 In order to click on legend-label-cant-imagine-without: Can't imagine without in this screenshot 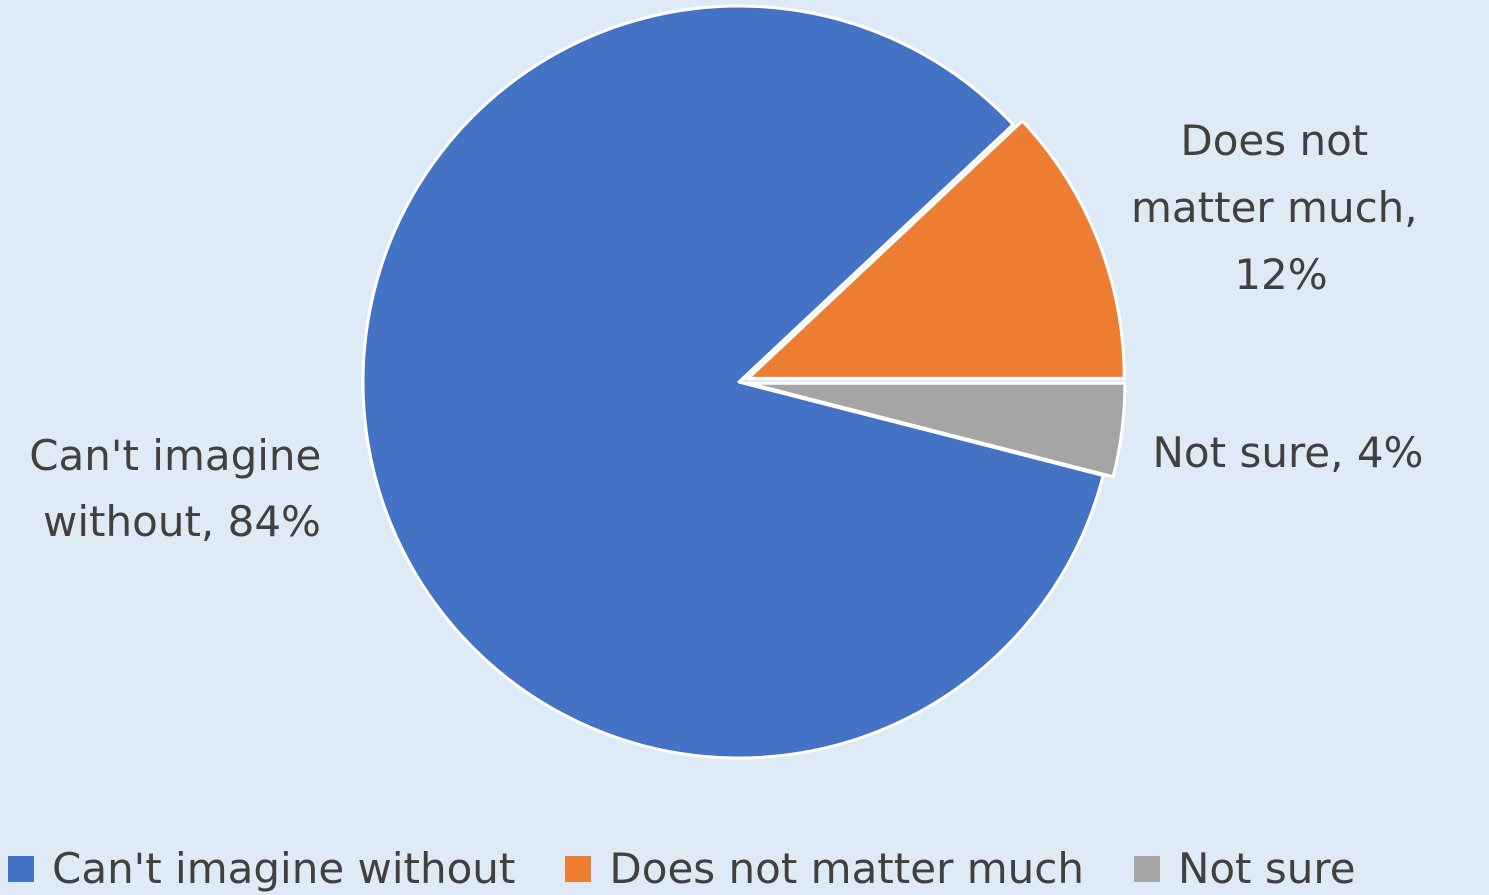, I will do `click(284, 868)`.